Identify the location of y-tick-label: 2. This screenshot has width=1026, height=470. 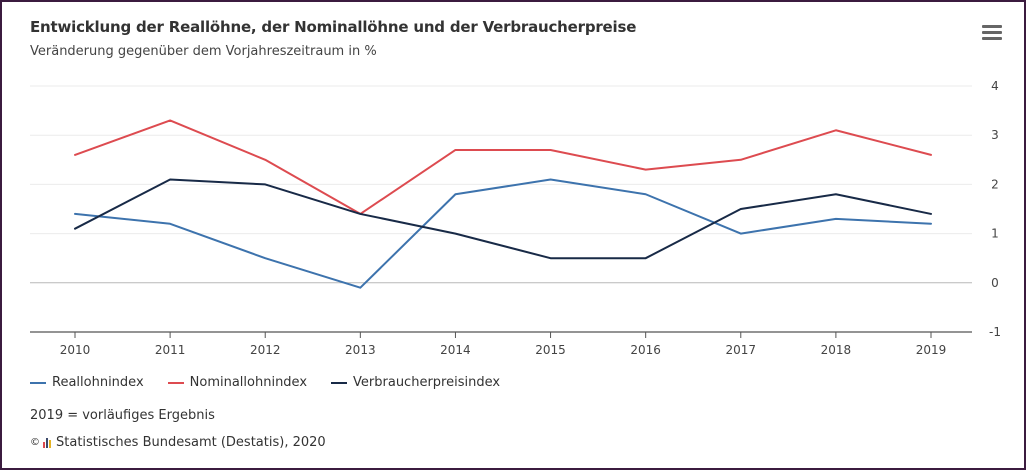
(995, 184).